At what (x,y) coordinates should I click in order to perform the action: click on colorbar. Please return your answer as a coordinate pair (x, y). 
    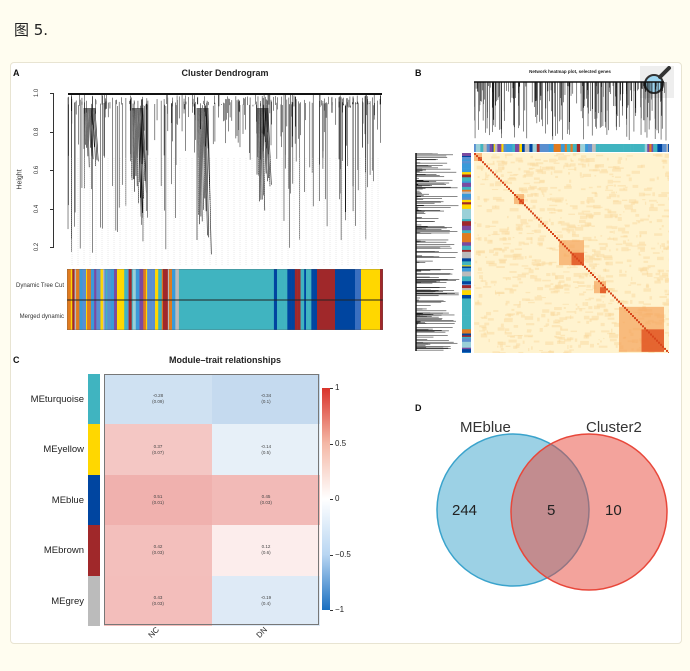
    Looking at the image, I should click on (326, 499).